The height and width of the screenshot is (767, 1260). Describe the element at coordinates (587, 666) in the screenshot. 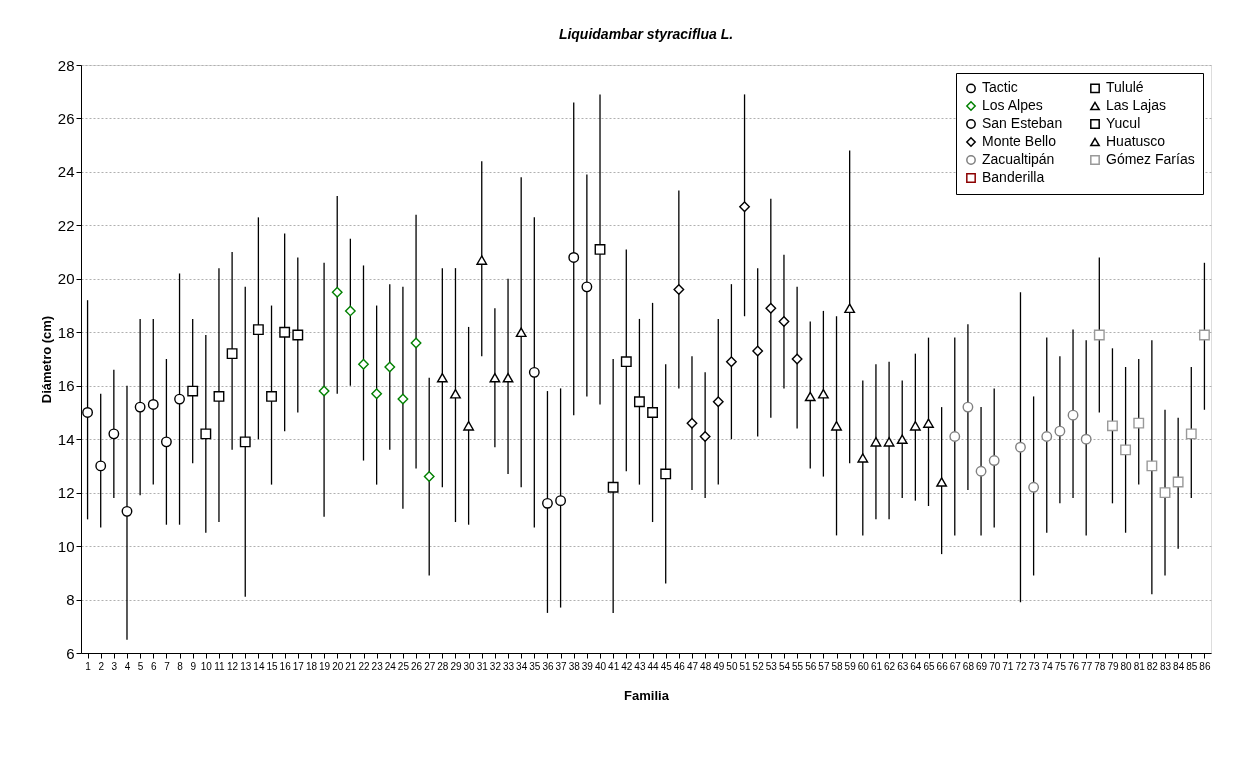

I see `x-tick-label: 39` at that location.